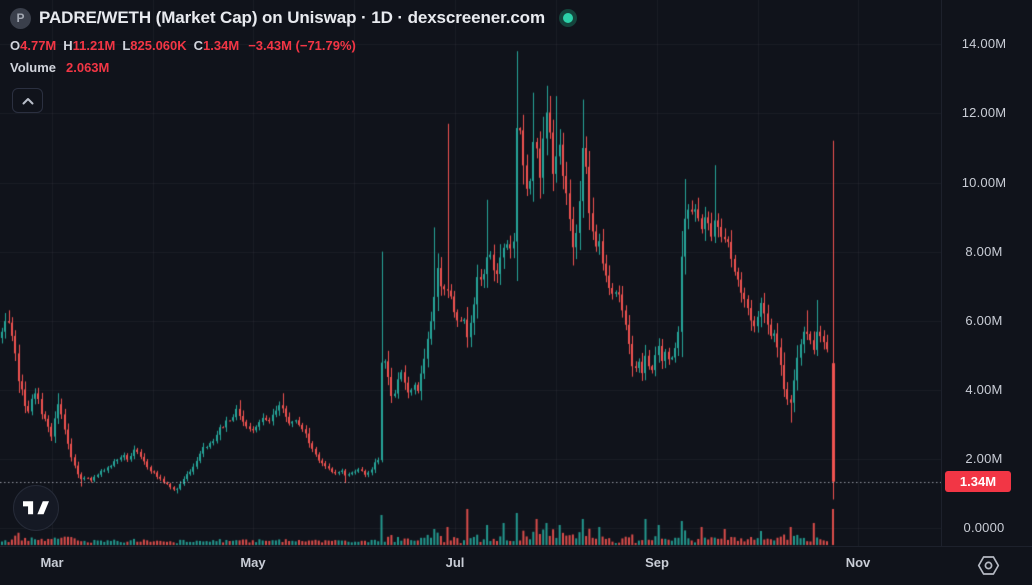 The width and height of the screenshot is (1032, 585). Describe the element at coordinates (94, 45) in the screenshot. I see `high-value: 11.21M` at that location.